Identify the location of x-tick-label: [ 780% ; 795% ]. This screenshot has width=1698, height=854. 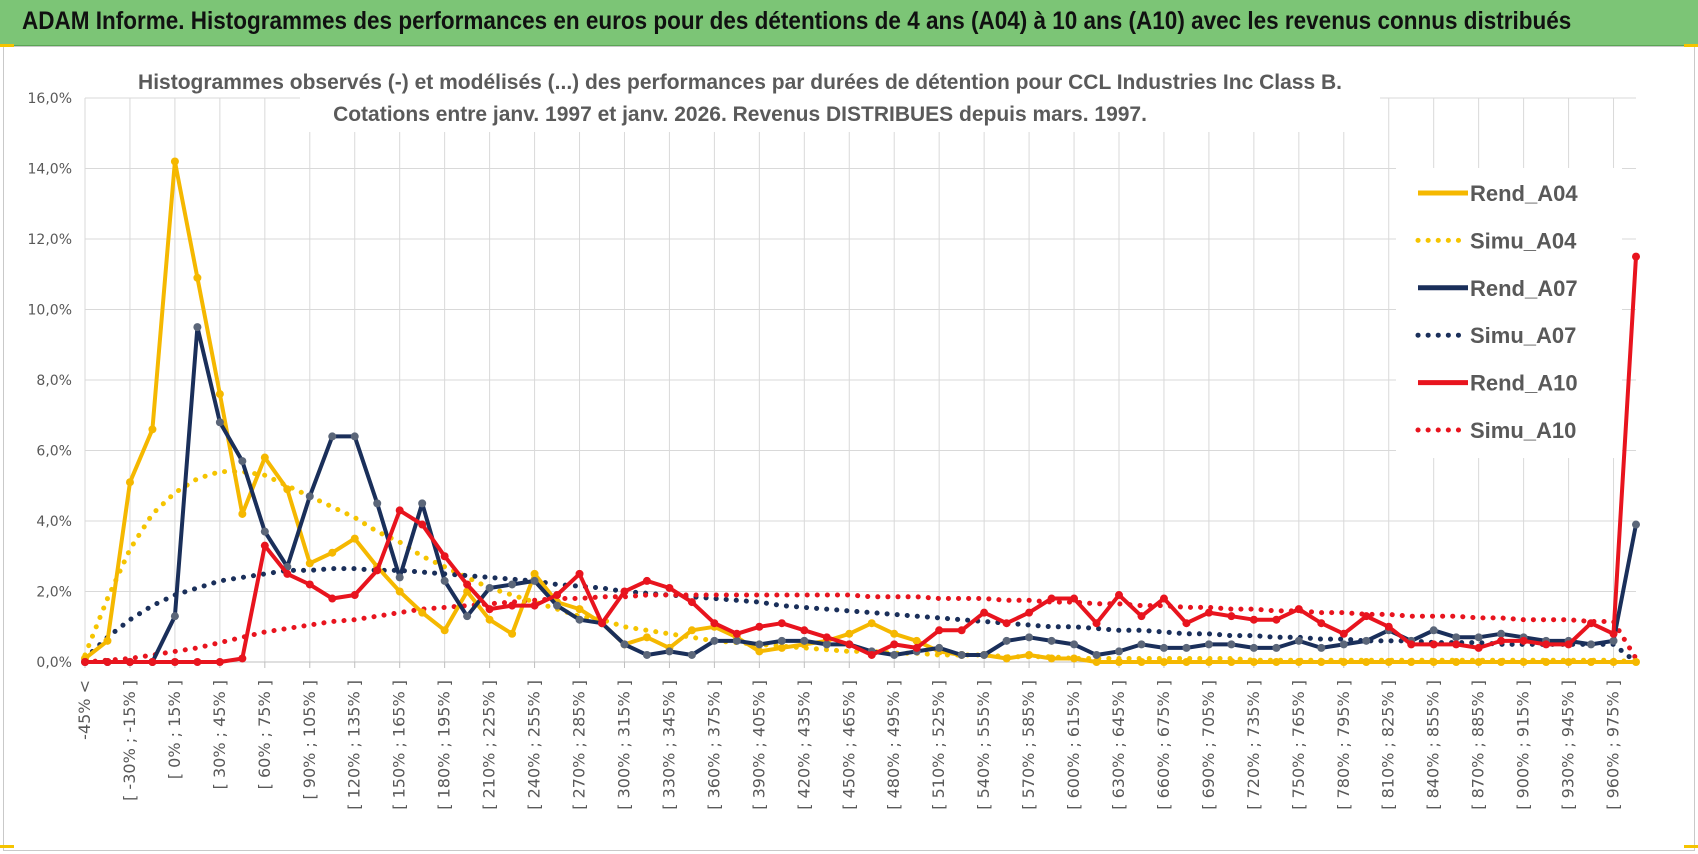
(1343, 745).